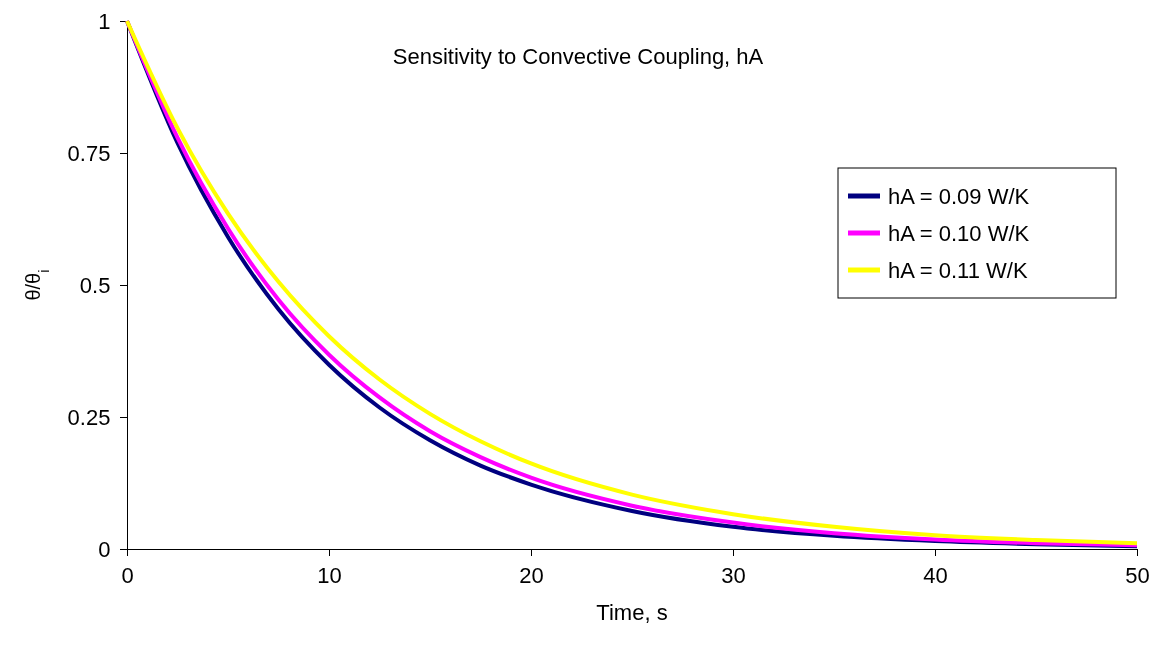 Image resolution: width=1168 pixels, height=646 pixels. What do you see at coordinates (104, 21) in the screenshot?
I see `y-tick-label: 1` at bounding box center [104, 21].